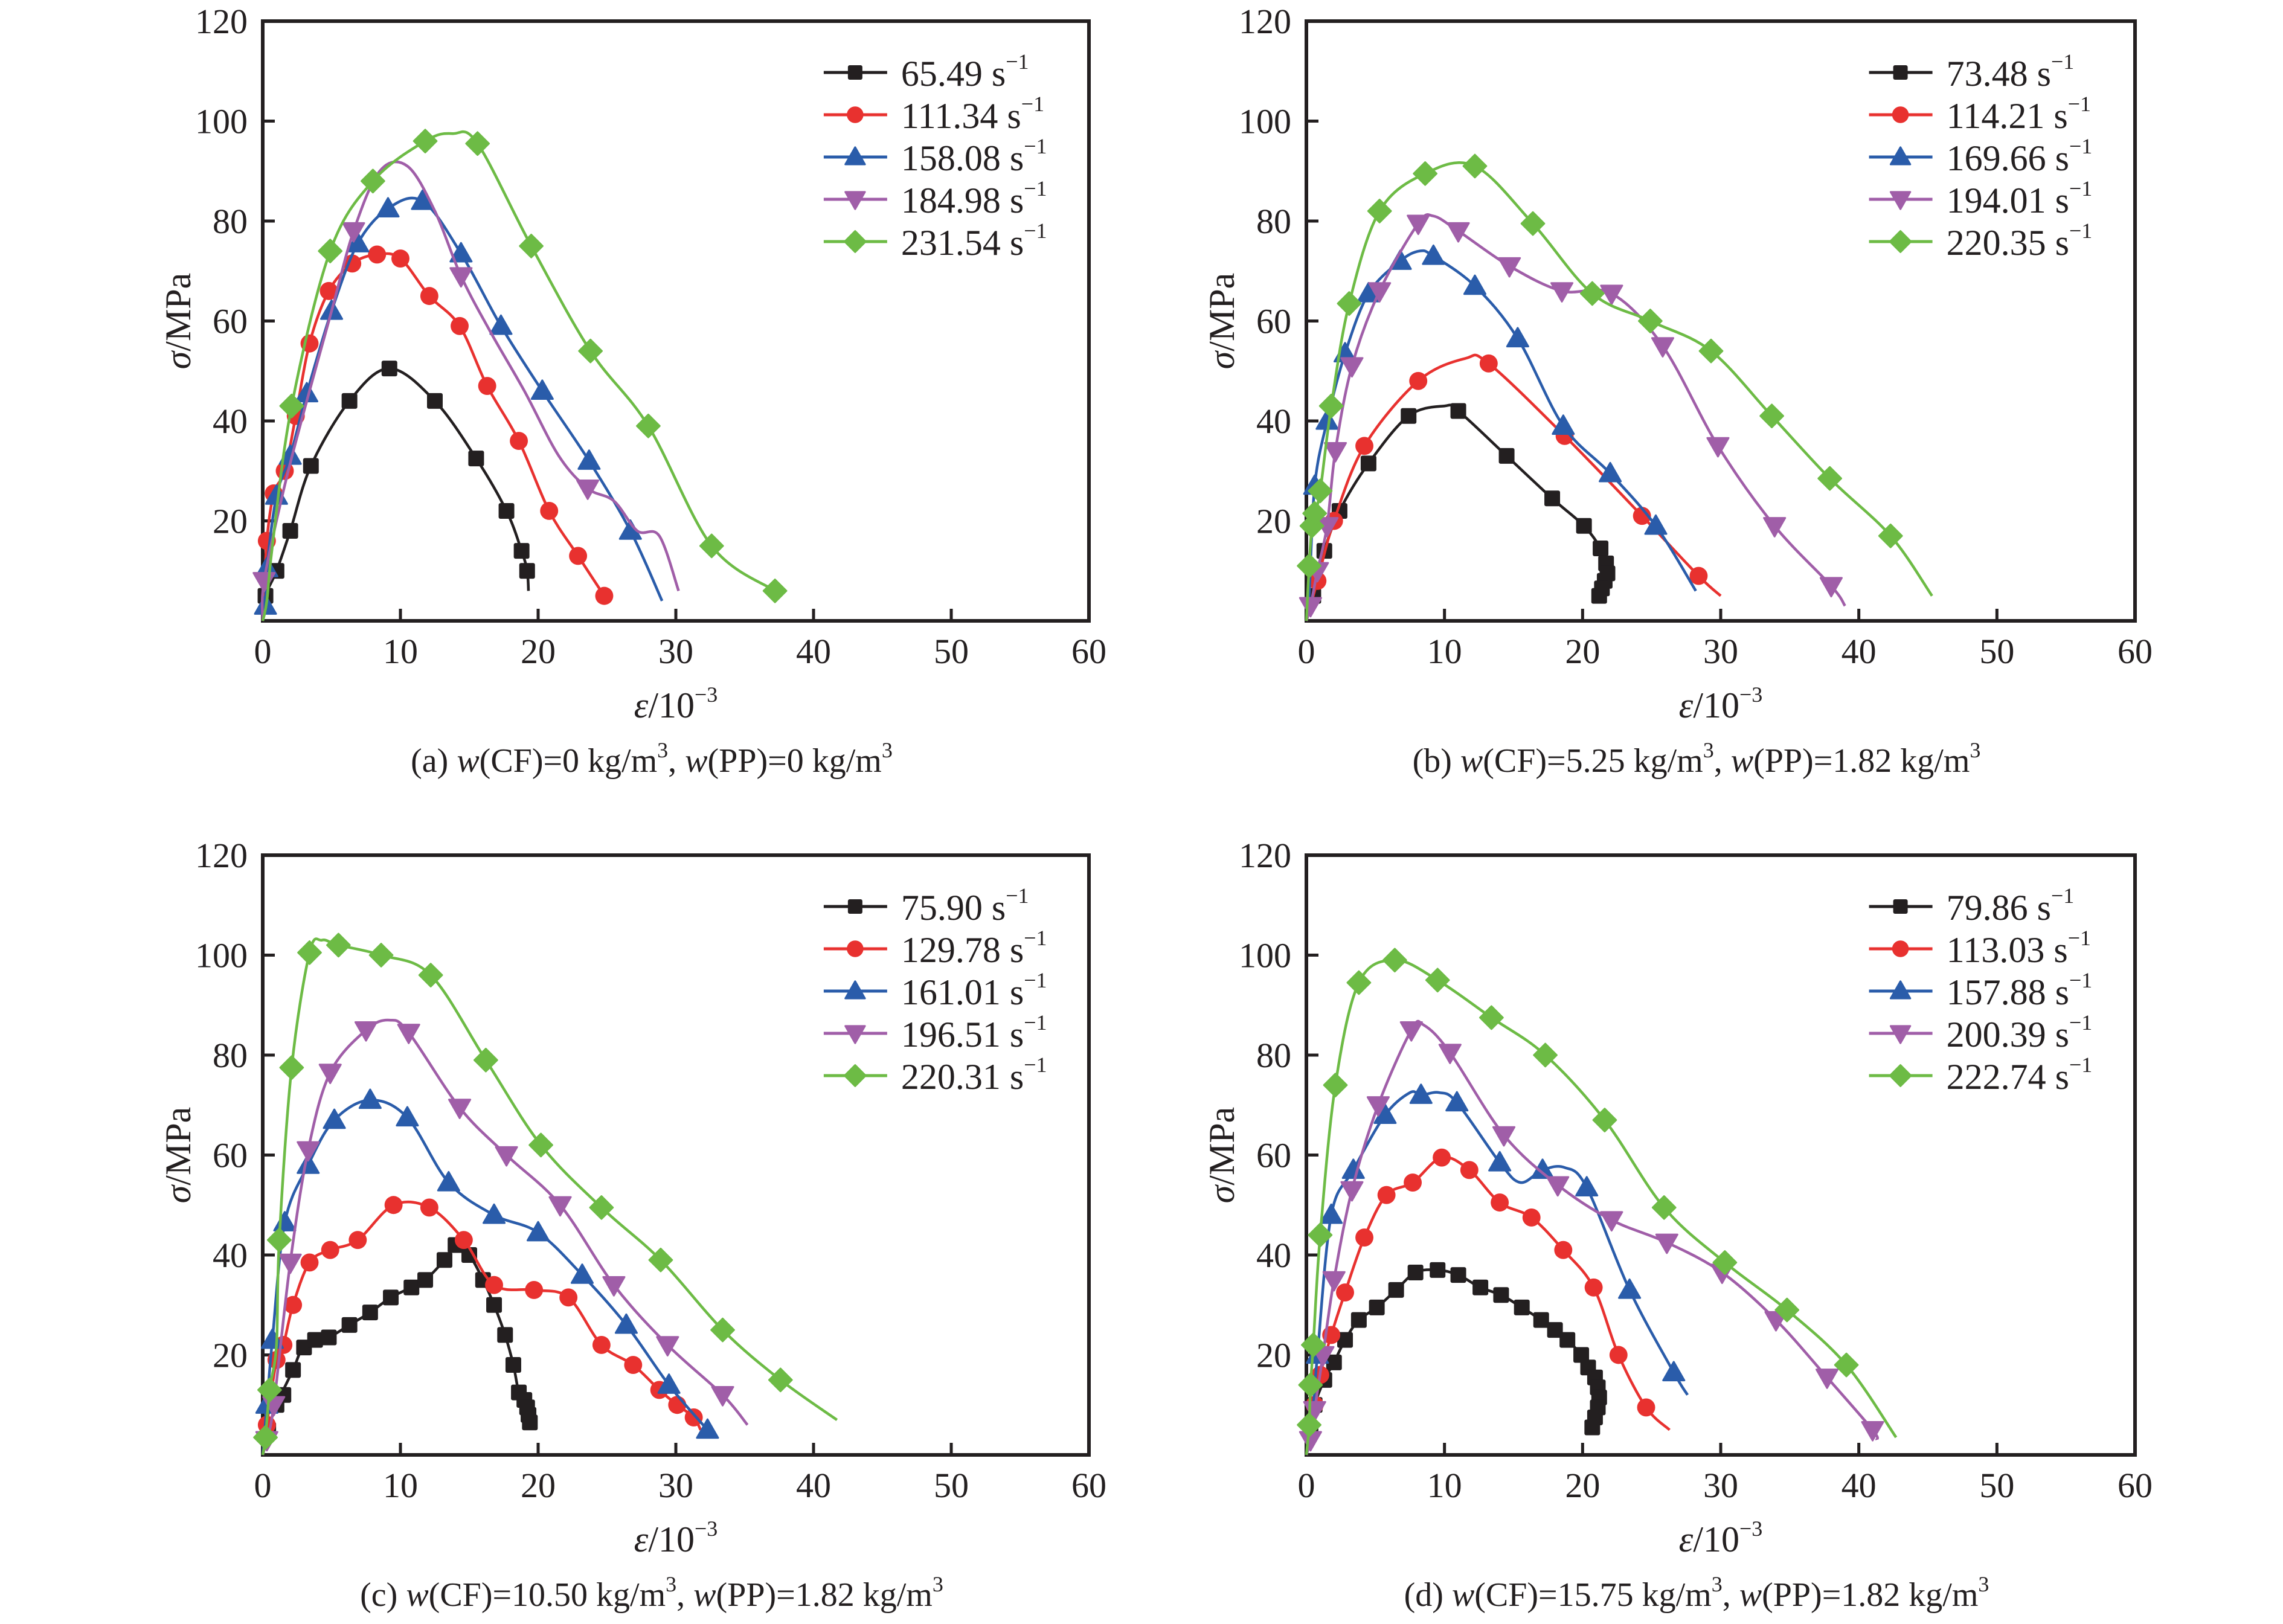 Image resolution: width=2283 pixels, height=1624 pixels. Describe the element at coordinates (955, 1077) in the screenshot. I see `legend-label: 220.31` at that location.